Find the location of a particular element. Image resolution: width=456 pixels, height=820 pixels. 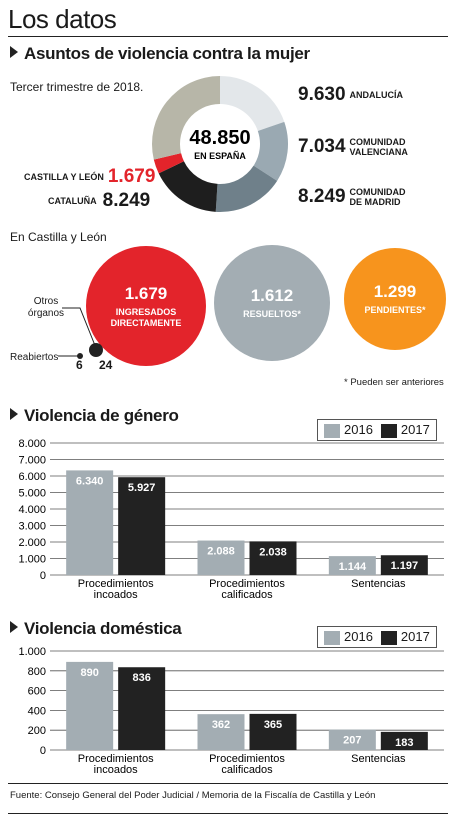

reabiertos-value: 6 is located at coordinates (79, 365).